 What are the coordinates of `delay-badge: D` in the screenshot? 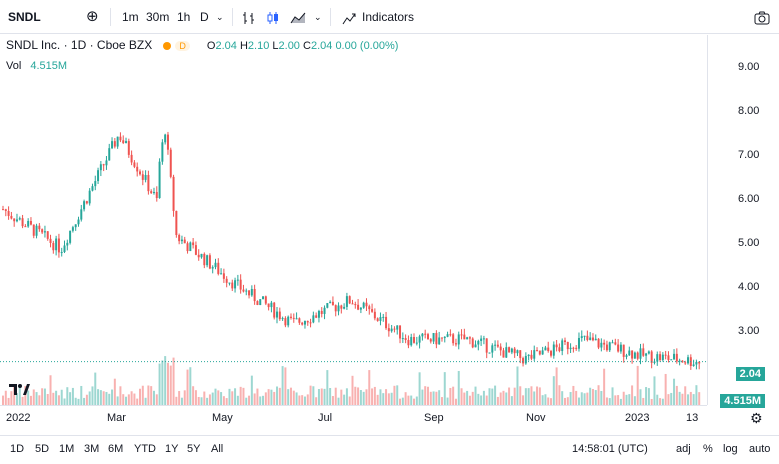 It's located at (182, 46).